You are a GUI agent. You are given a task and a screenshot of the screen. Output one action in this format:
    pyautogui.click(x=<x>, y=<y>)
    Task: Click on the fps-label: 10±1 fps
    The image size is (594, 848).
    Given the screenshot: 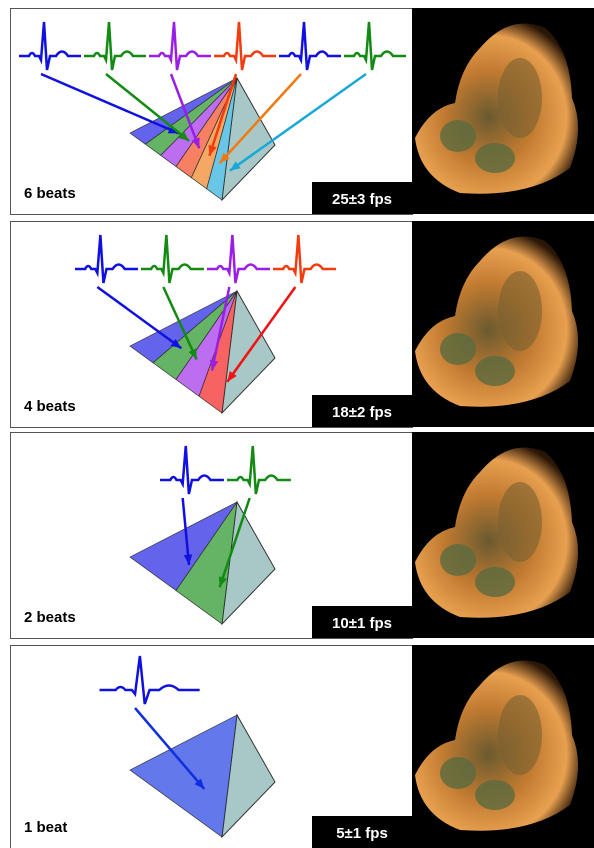 What is the action you would take?
    pyautogui.click(x=362, y=623)
    